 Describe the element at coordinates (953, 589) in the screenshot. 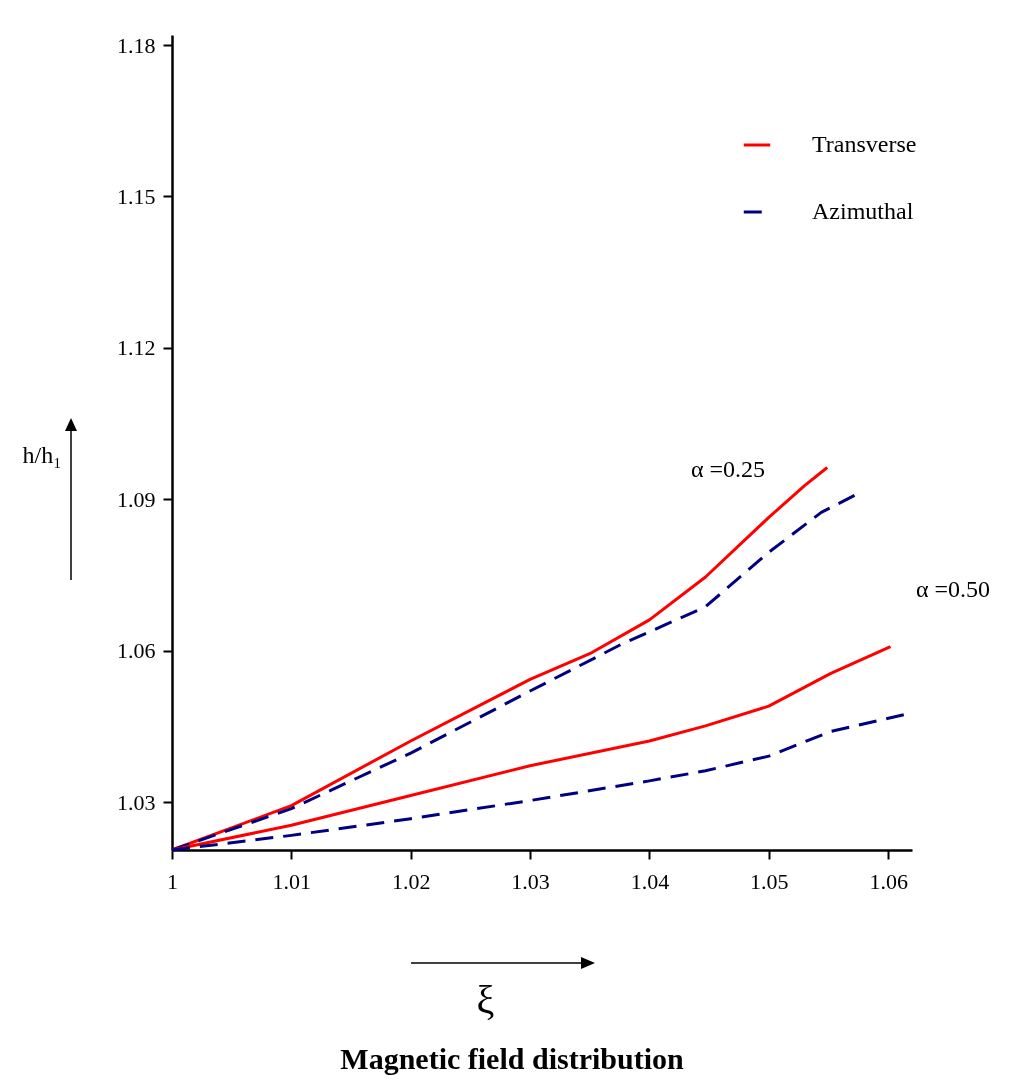

I see `text: α =0.50` at that location.